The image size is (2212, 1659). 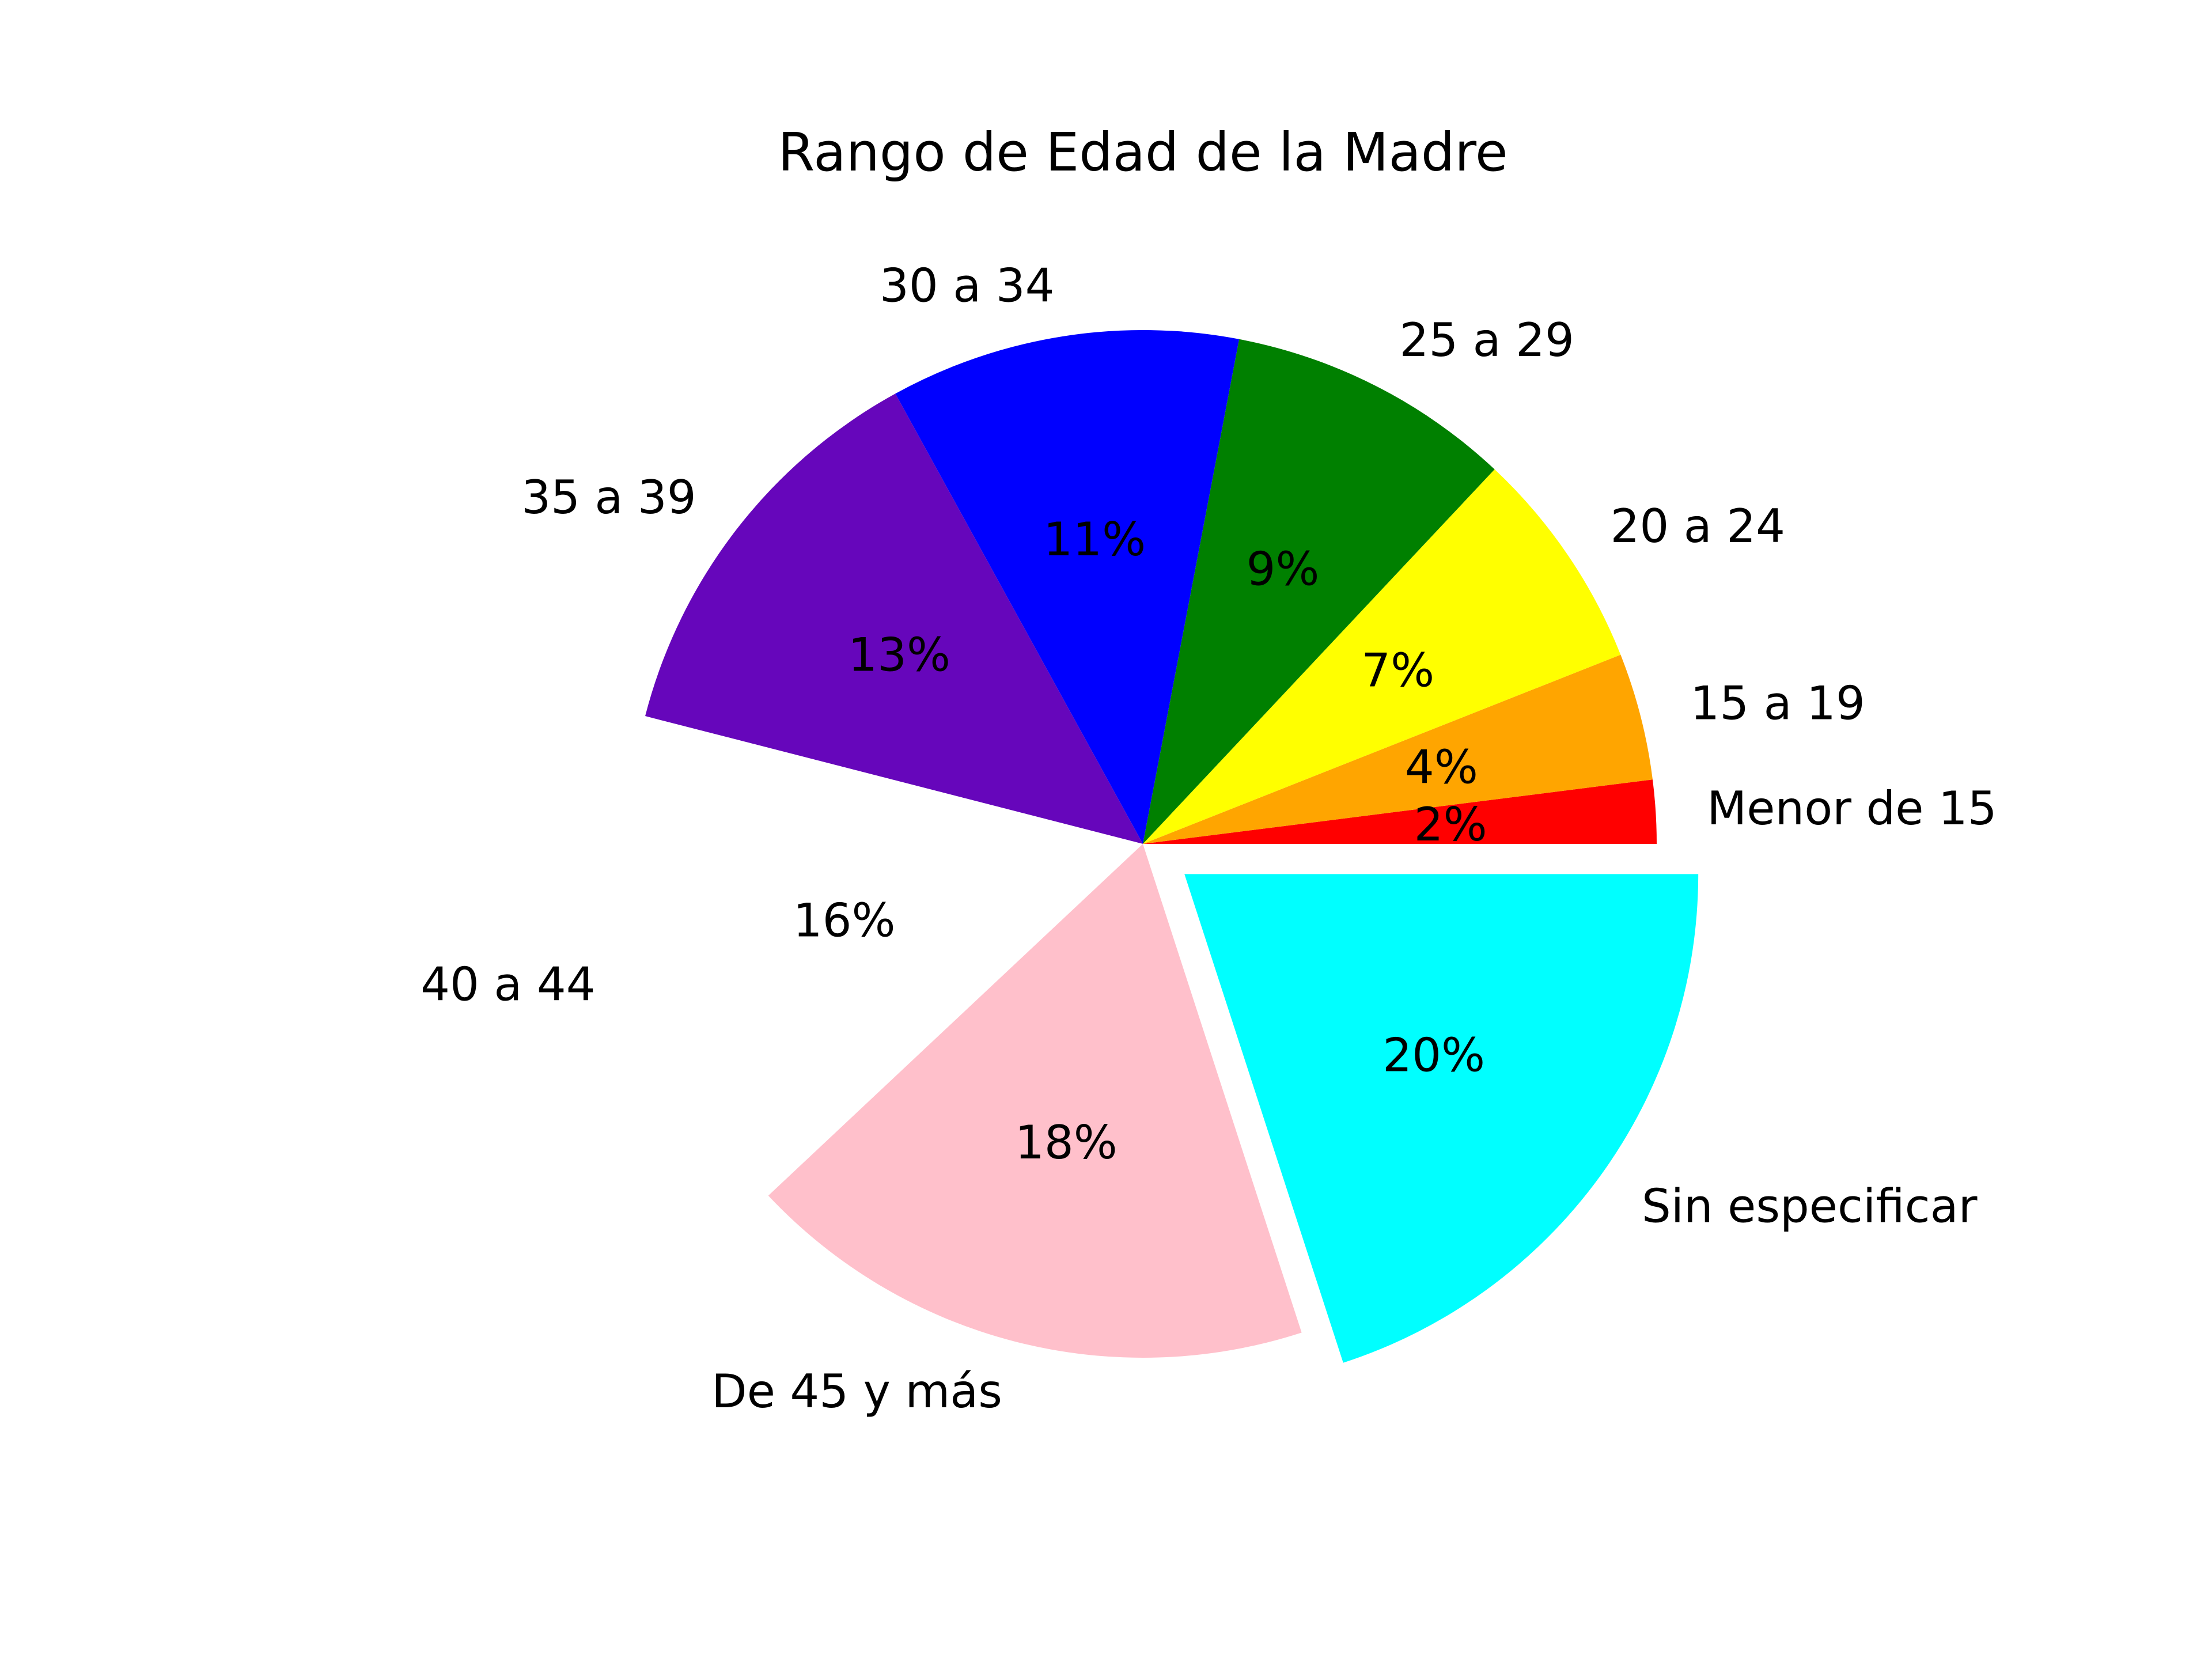 What do you see at coordinates (1777, 703) in the screenshot?
I see `slice-label: 15 a 19` at bounding box center [1777, 703].